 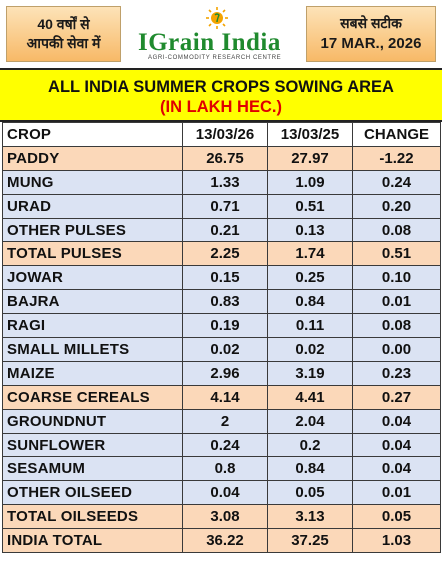 What do you see at coordinates (92, 182) in the screenshot?
I see `crop-name: MUNG` at bounding box center [92, 182].